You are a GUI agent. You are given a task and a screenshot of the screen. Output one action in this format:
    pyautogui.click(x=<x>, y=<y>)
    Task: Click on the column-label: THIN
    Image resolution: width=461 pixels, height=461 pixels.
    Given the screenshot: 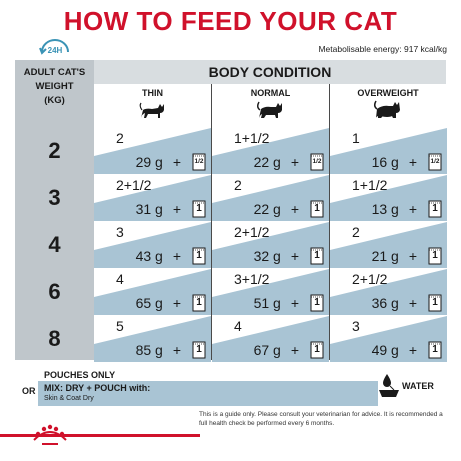 What is the action you would take?
    pyautogui.click(x=152, y=93)
    